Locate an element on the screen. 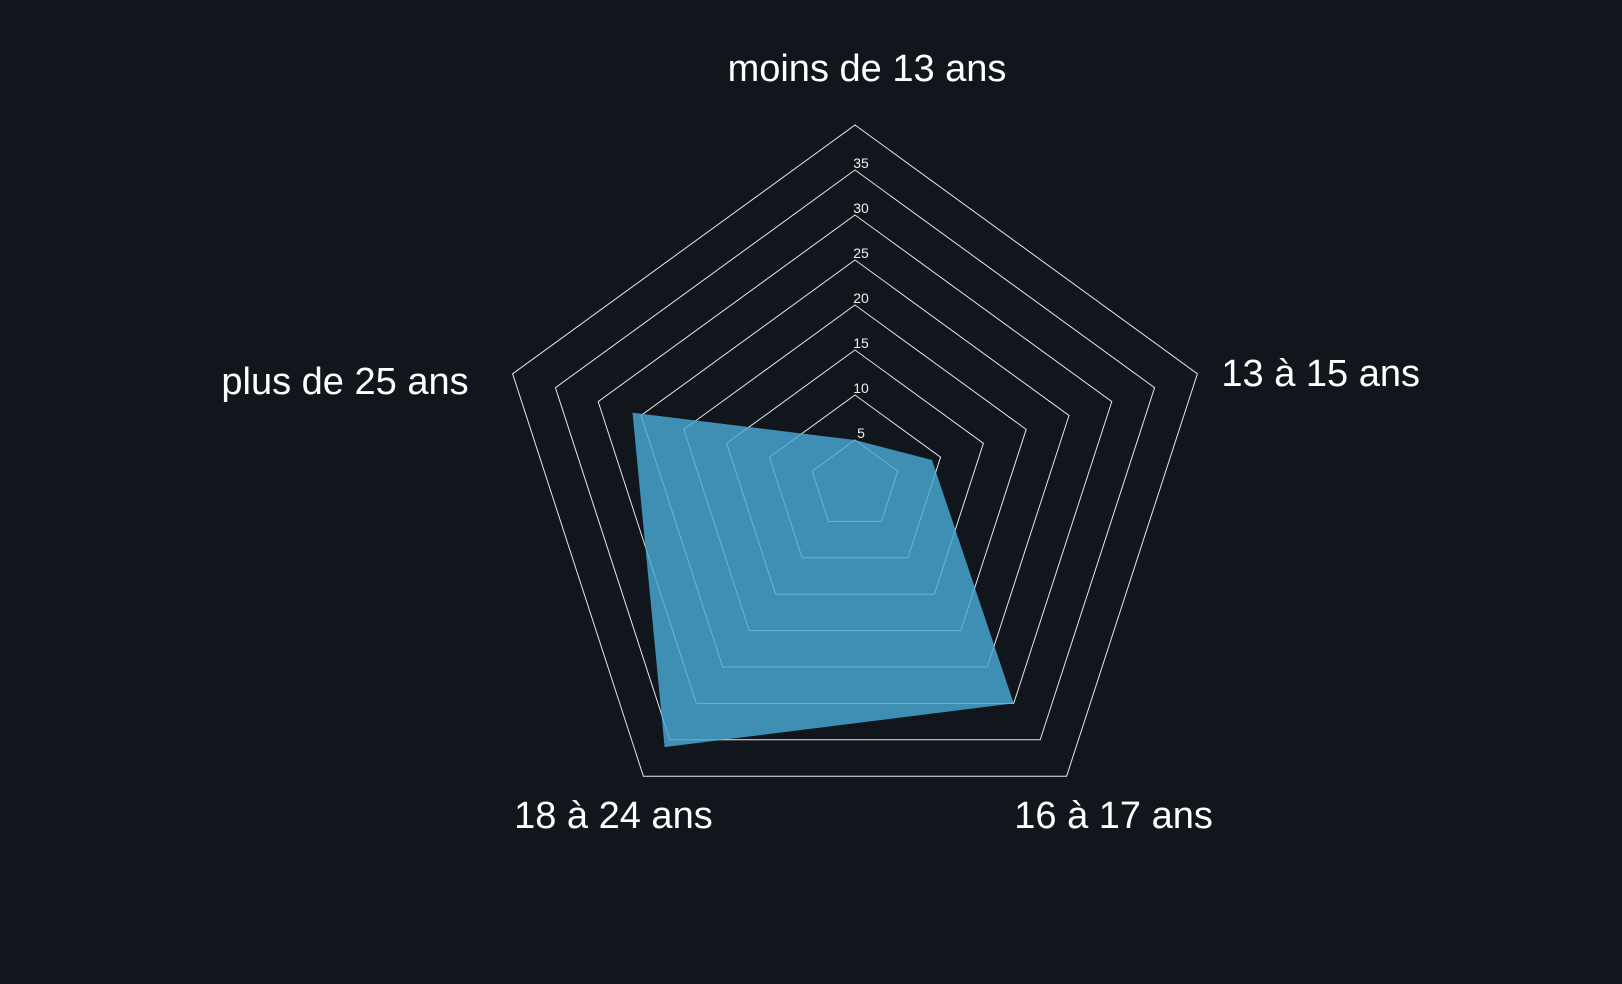  category-label-4: plus de 25 ans is located at coordinates (344, 382).